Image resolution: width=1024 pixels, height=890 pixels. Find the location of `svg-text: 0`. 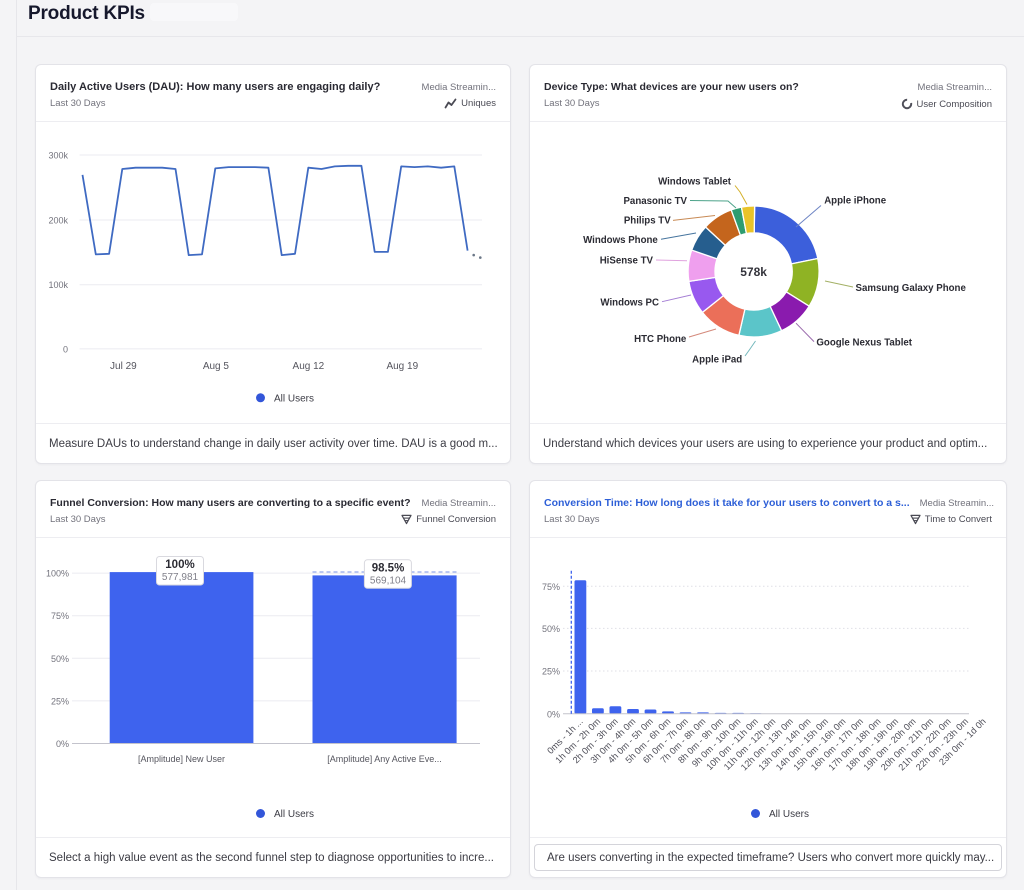

svg-text: 0 is located at coordinates (65, 349).